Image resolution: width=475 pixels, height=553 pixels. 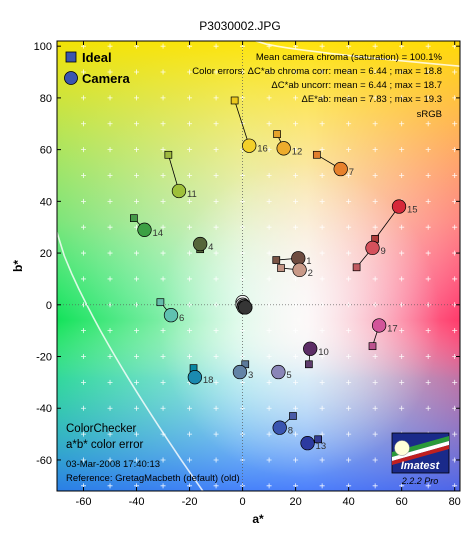 What do you see at coordinates (243, 502) in the screenshot?
I see `x-tick-label: 0` at bounding box center [243, 502].